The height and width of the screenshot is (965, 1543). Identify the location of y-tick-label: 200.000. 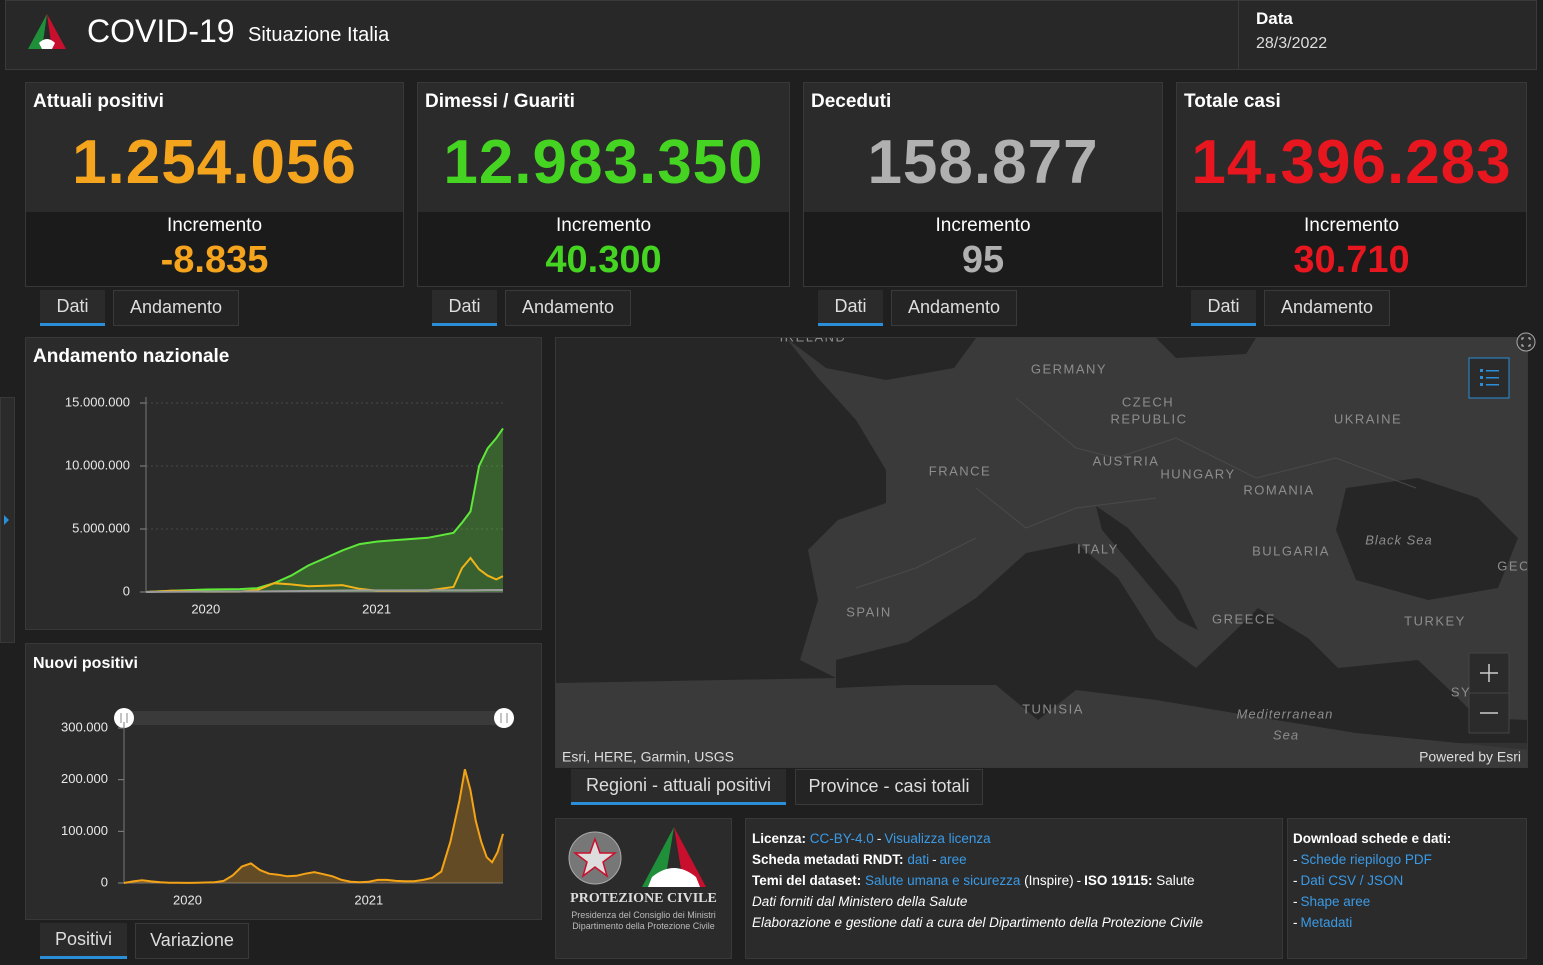
(84, 778).